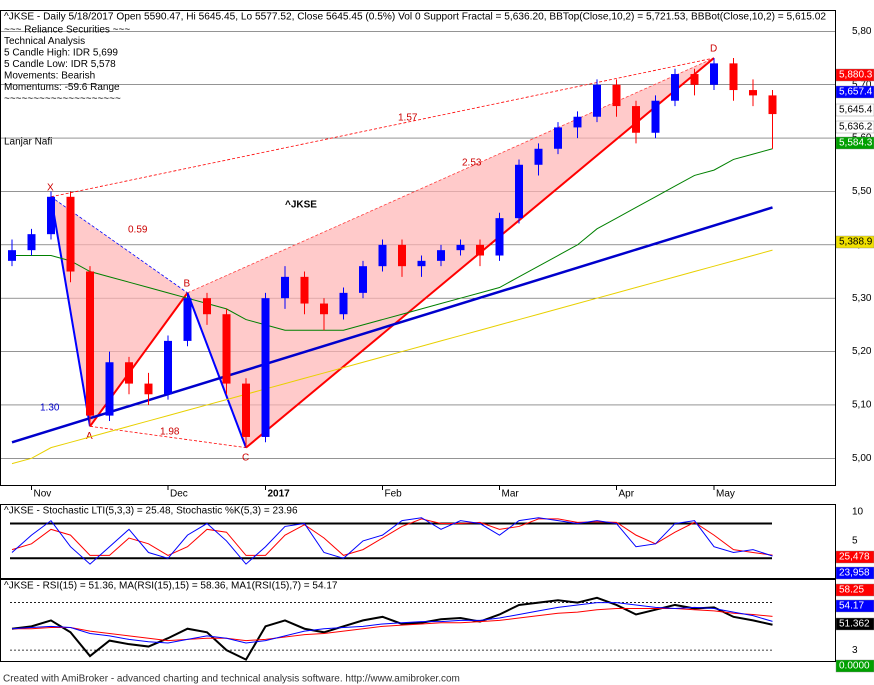  I want to click on y-tick-label: 10, so click(858, 512).